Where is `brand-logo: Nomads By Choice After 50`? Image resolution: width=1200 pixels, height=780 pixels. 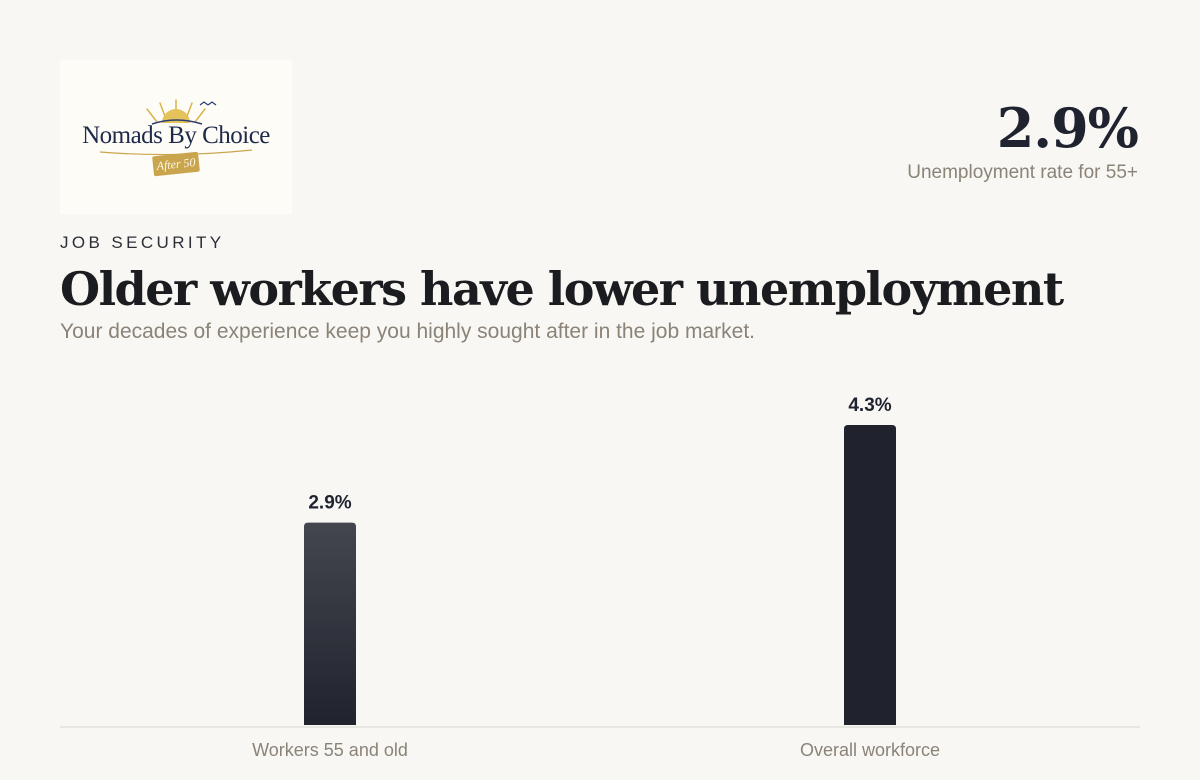 brand-logo: Nomads By Choice After 50 is located at coordinates (176, 137).